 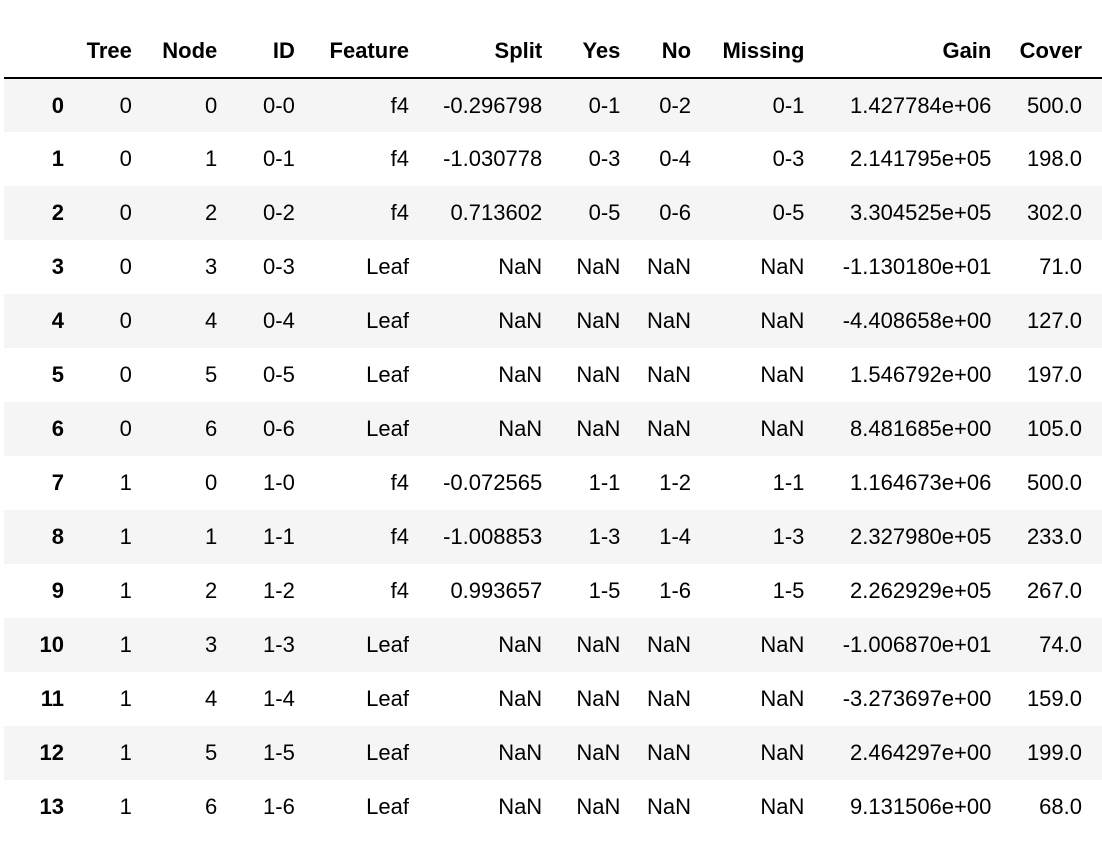 I want to click on cell-missing: 0-3, so click(x=788, y=158).